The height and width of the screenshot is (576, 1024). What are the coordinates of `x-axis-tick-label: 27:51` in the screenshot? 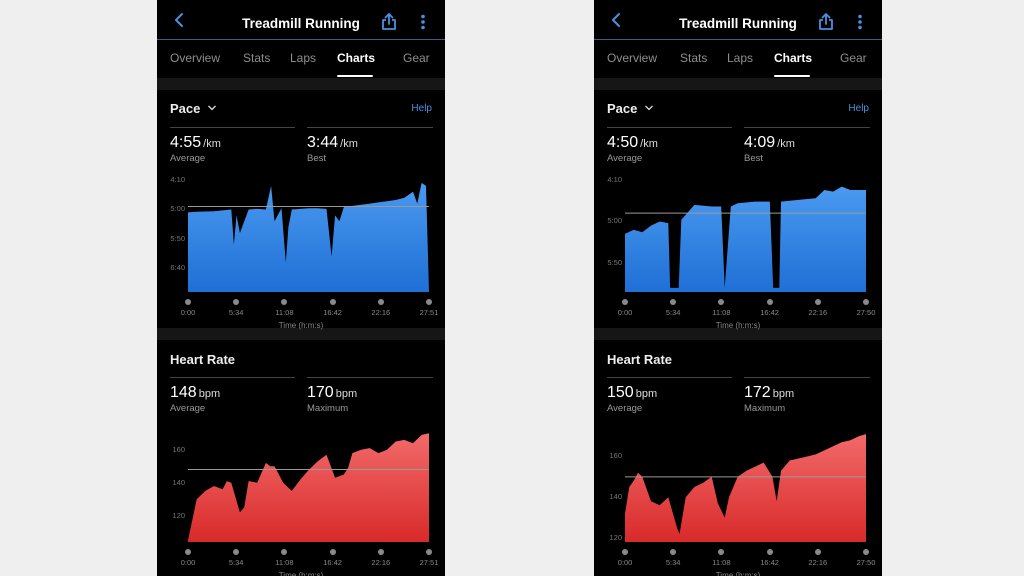 It's located at (429, 312).